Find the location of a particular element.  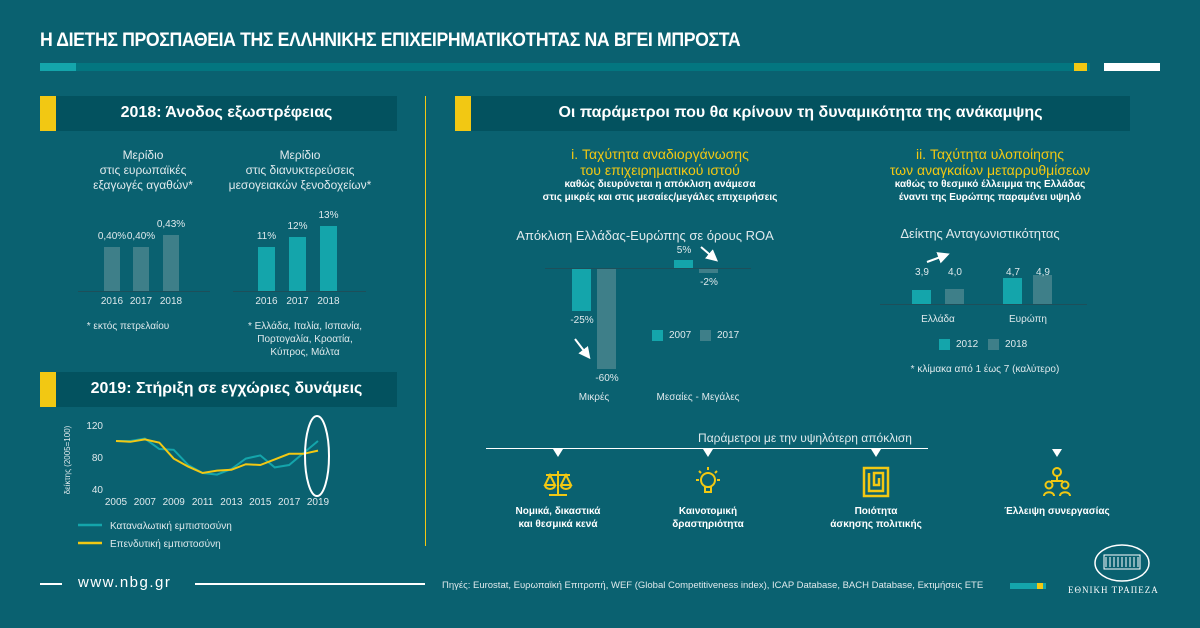

x-tick-label: 2007 is located at coordinates (145, 502).